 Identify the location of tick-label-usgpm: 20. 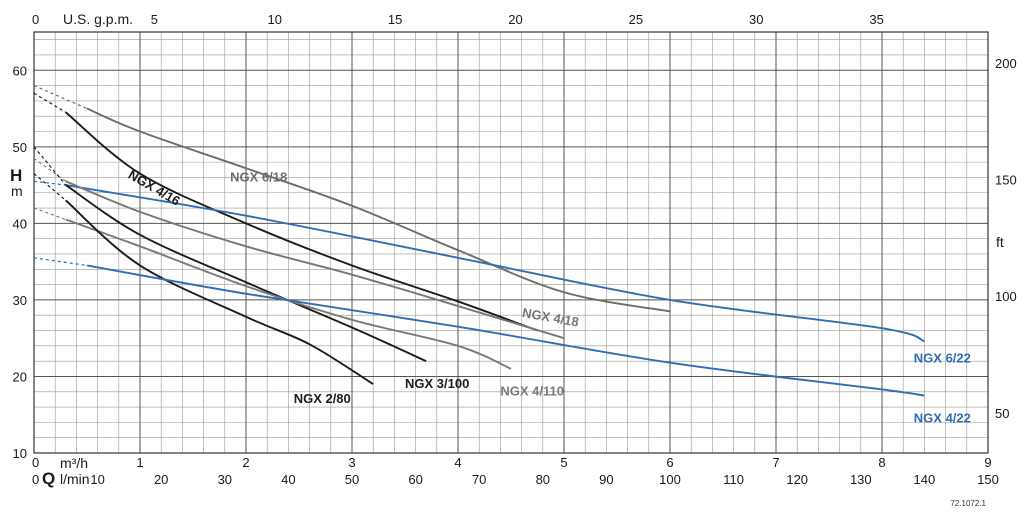
(515, 19).